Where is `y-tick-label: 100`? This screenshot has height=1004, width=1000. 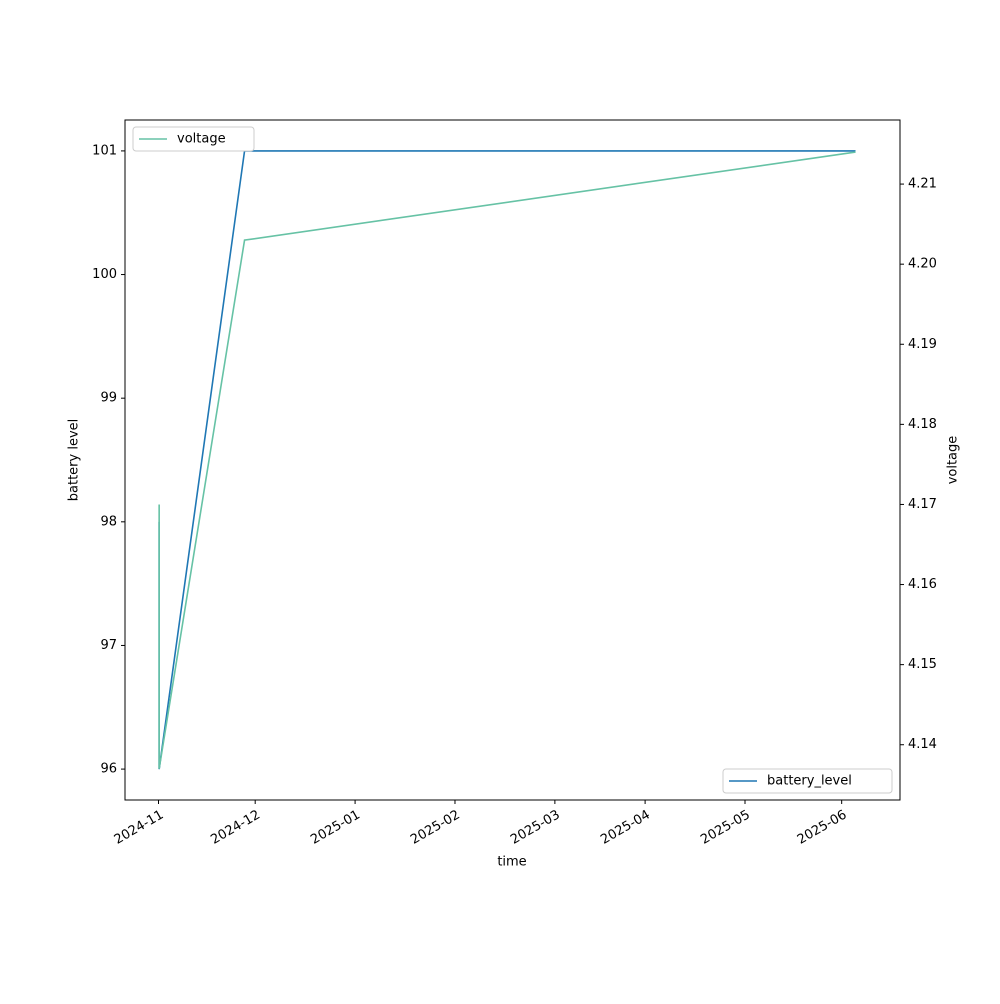 y-tick-label: 100 is located at coordinates (104, 274).